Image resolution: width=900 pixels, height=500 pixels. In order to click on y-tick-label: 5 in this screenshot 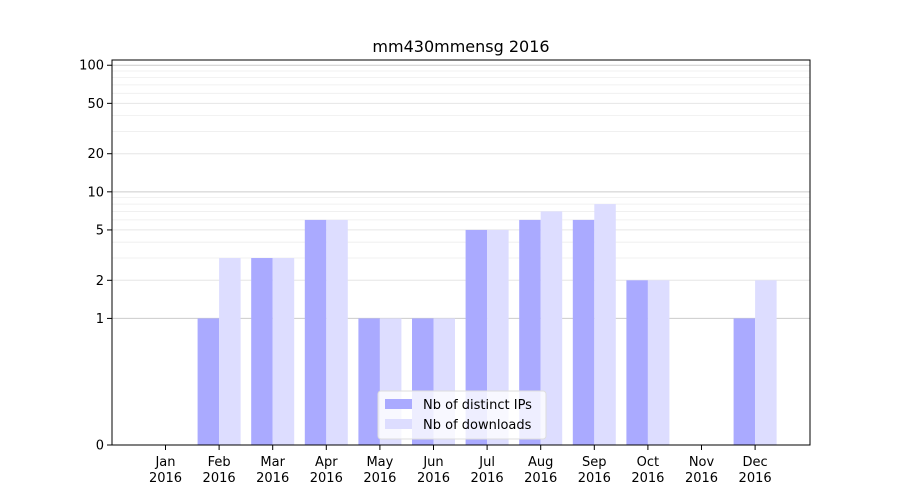, I will do `click(100, 230)`.